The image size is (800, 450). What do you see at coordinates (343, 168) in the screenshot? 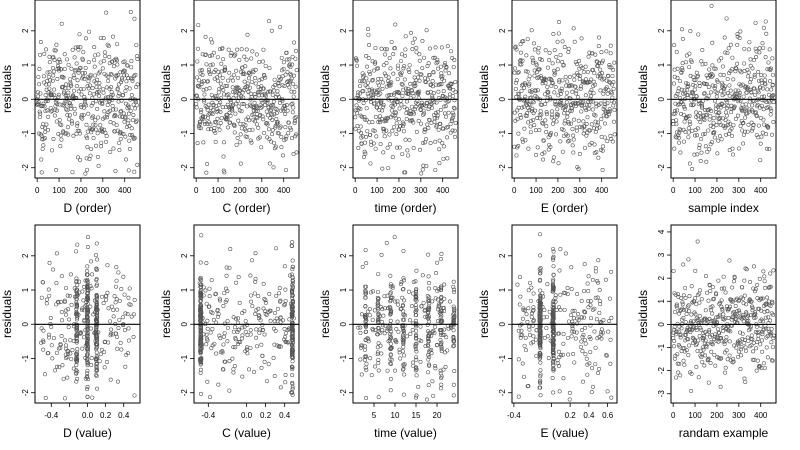
I see `y-tick-label: -2` at bounding box center [343, 168].